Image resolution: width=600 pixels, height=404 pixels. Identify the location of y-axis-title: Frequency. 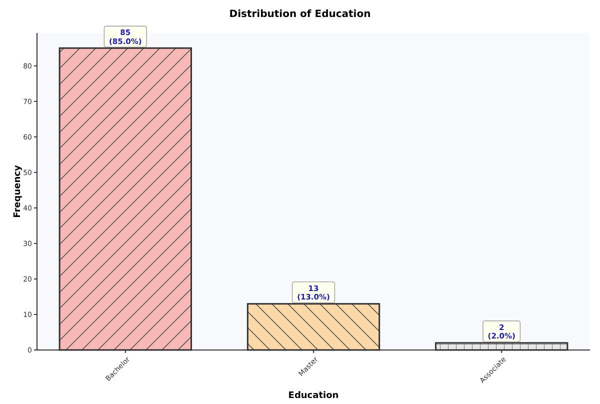
(18, 191).